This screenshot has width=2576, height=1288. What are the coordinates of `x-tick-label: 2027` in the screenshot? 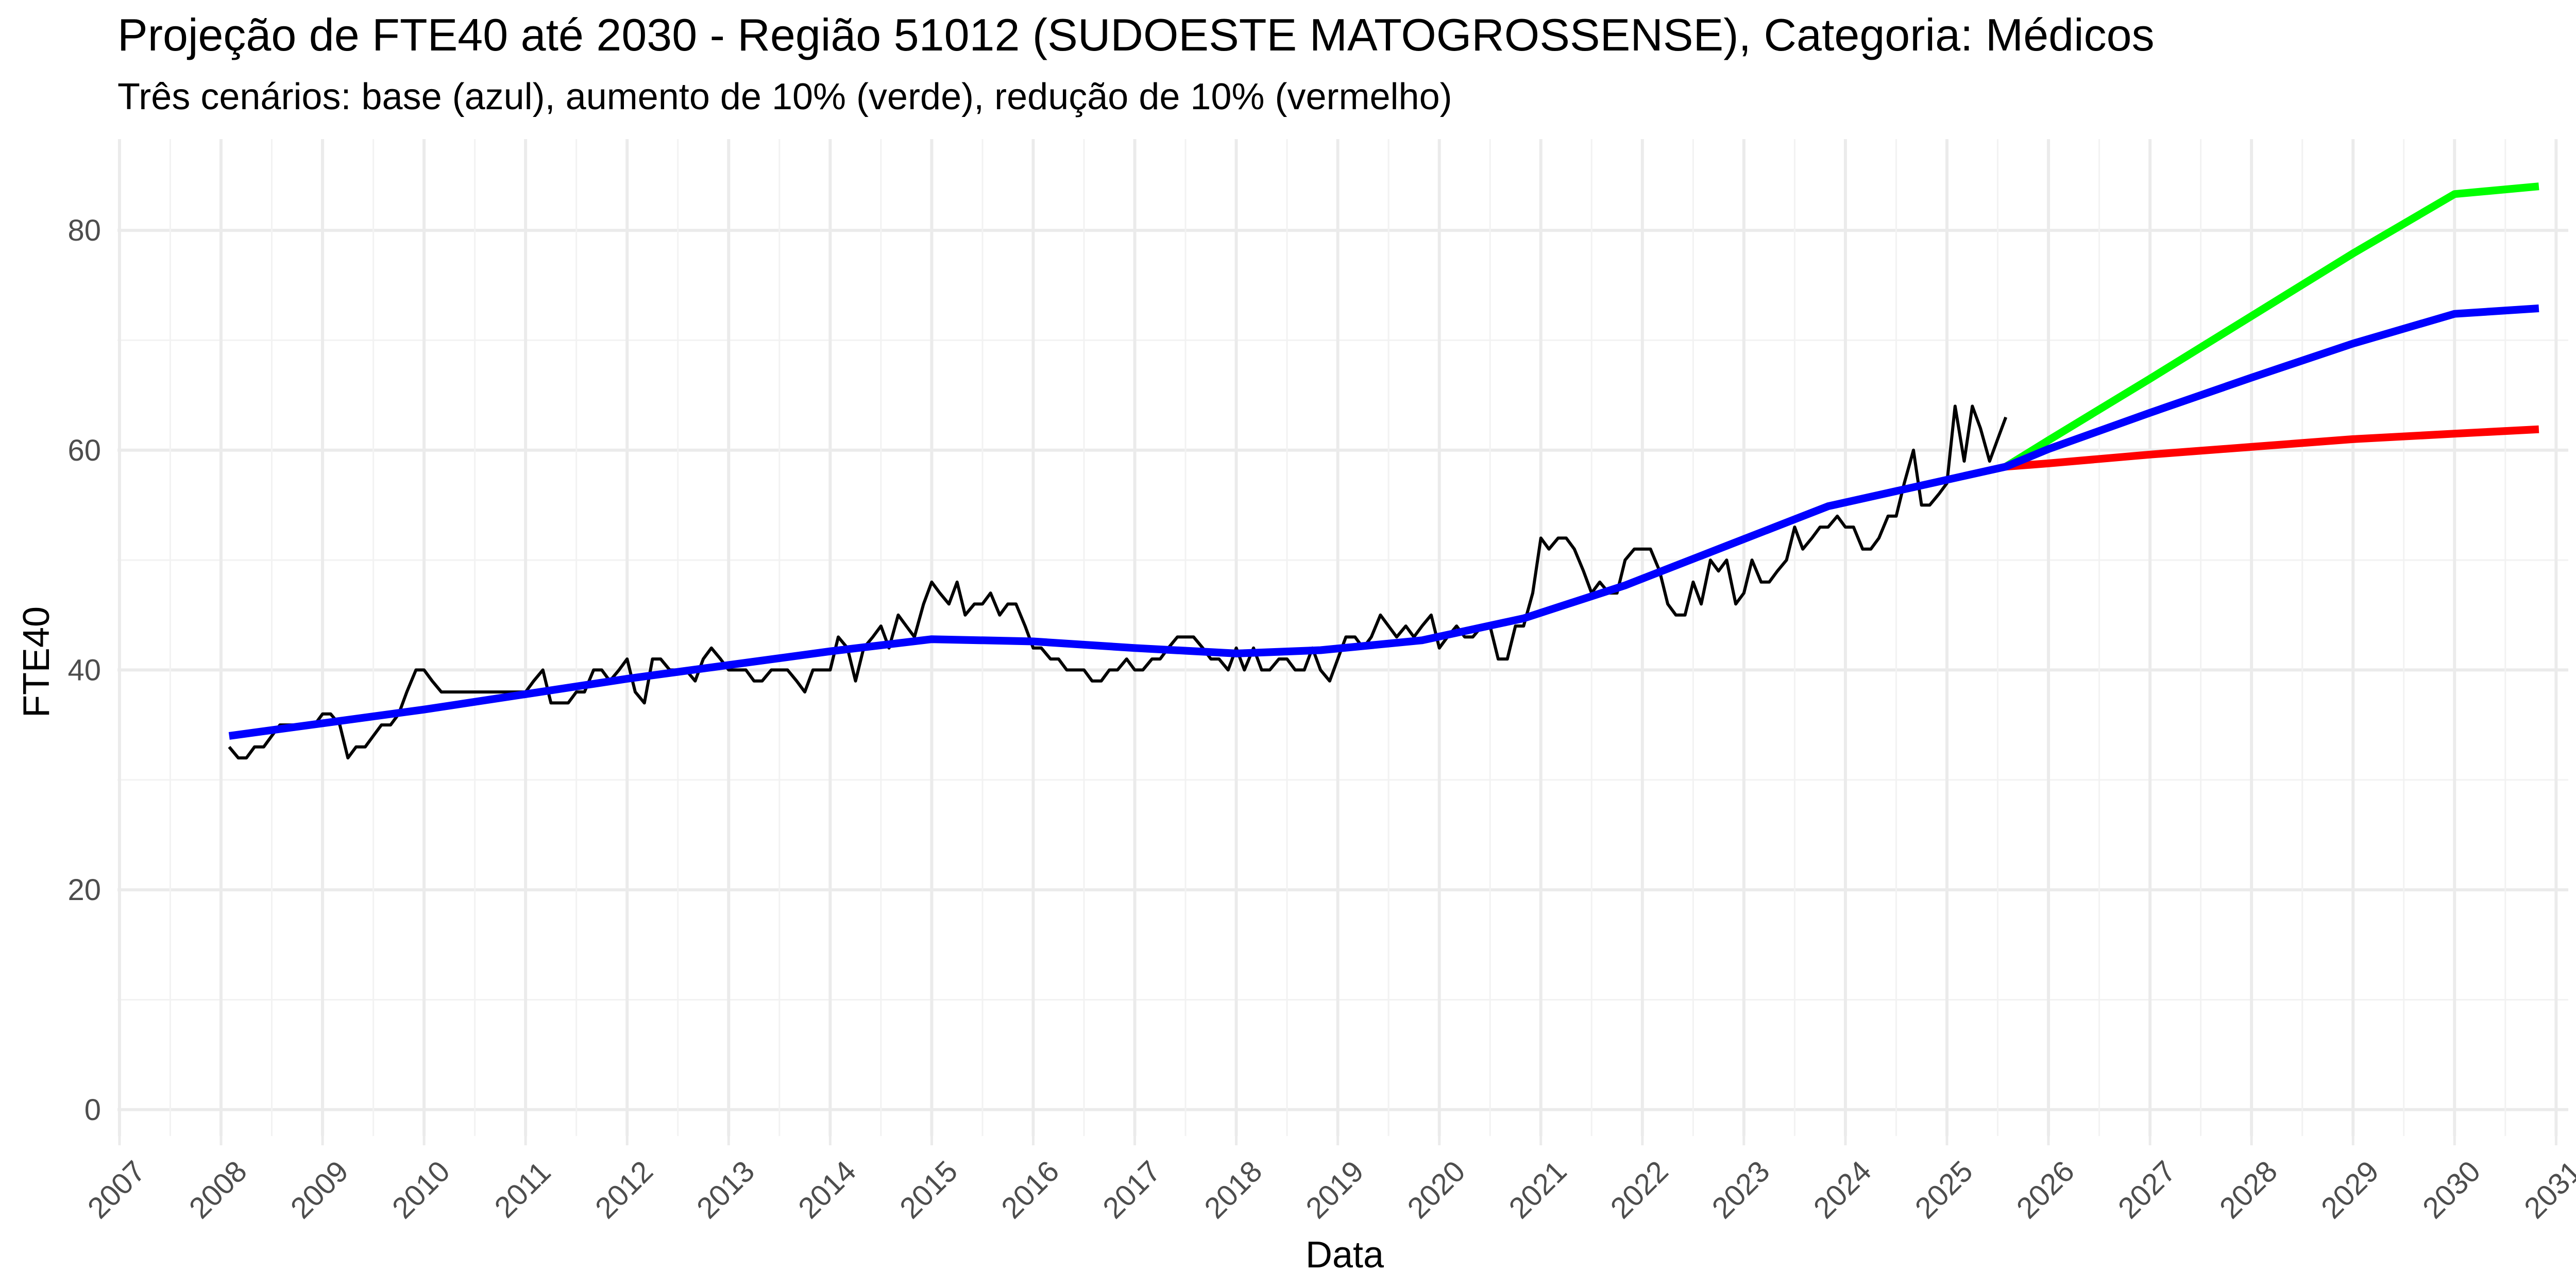 It's located at (2147, 1190).